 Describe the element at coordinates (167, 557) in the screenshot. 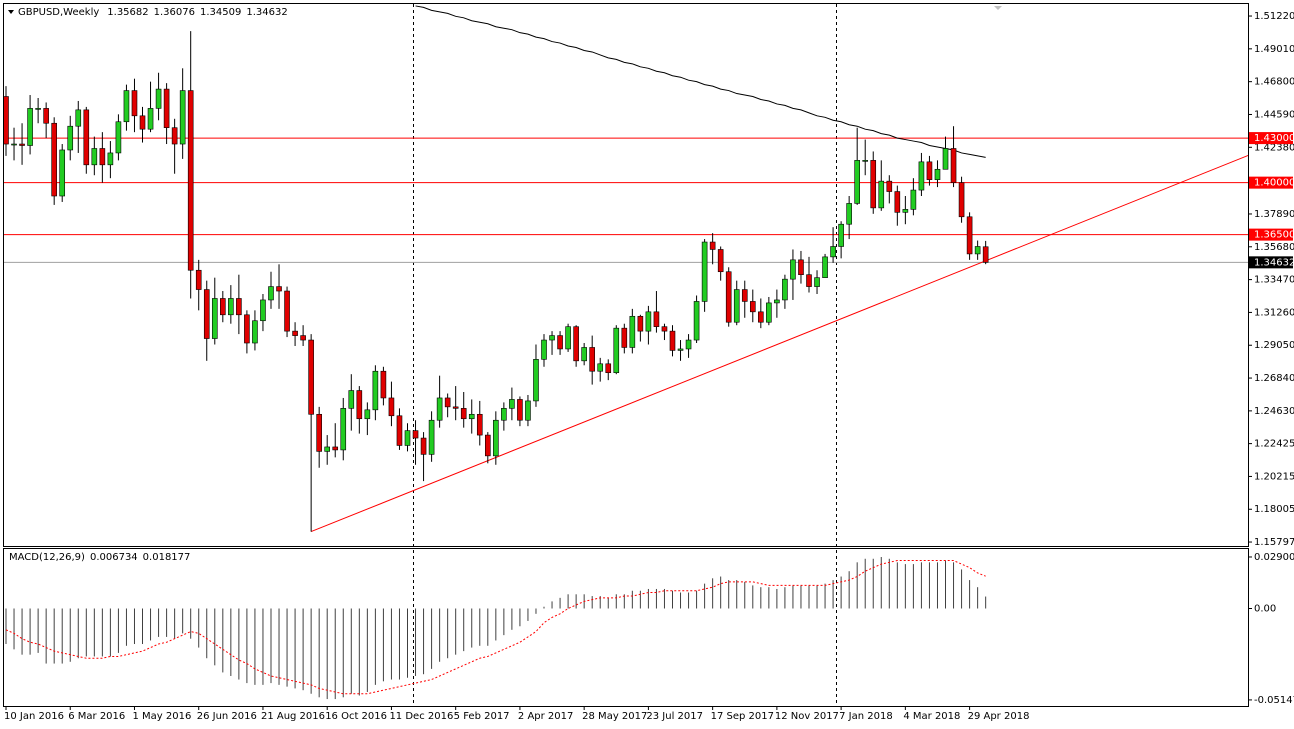

I see `signal-value: 0.018177` at that location.